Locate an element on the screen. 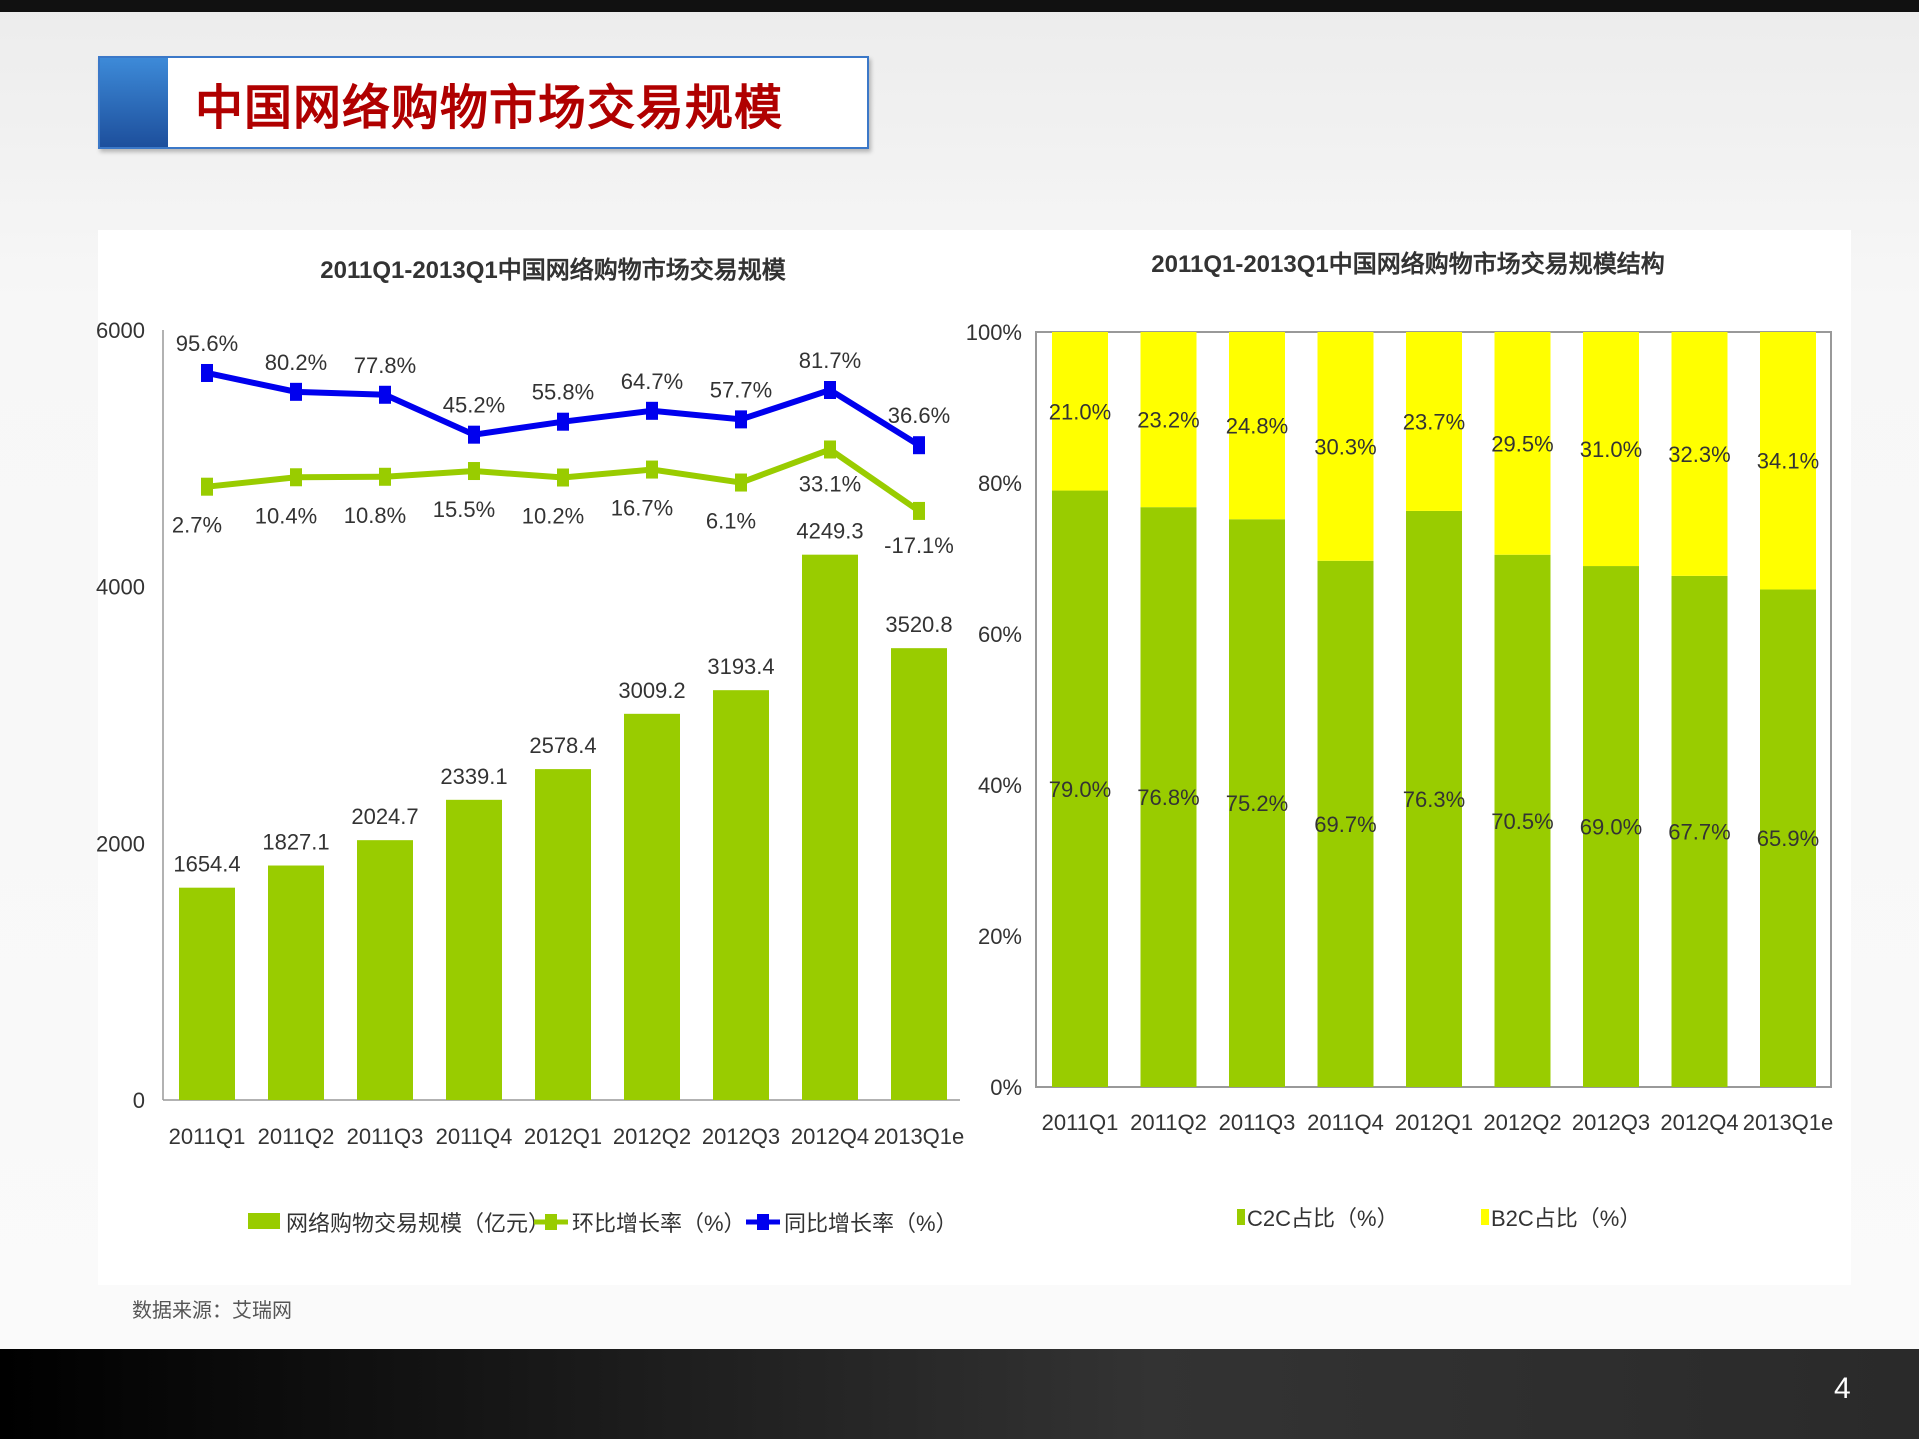 The image size is (1919, 1439). left-chart-title: 2011Q1-2013Q1中国网络购物市场交易规模 is located at coordinates (553, 270).